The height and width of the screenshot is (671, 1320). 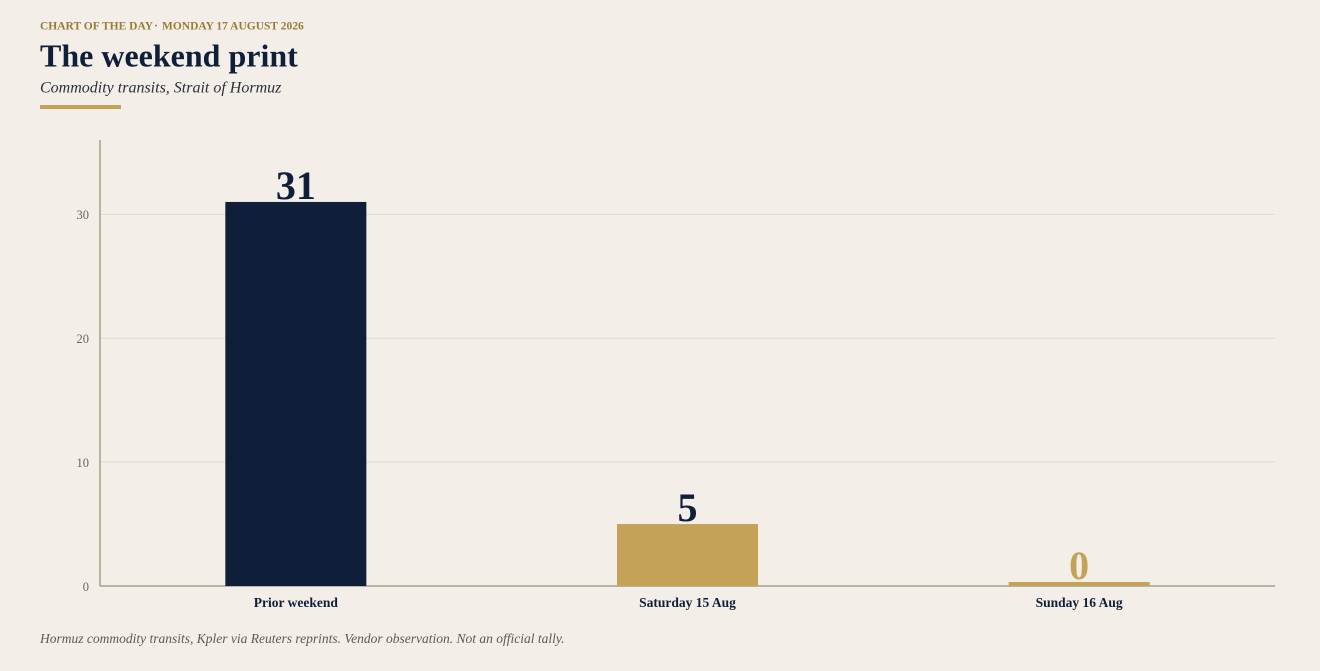 I want to click on x-tick-label: Prior weekend, so click(x=296, y=602).